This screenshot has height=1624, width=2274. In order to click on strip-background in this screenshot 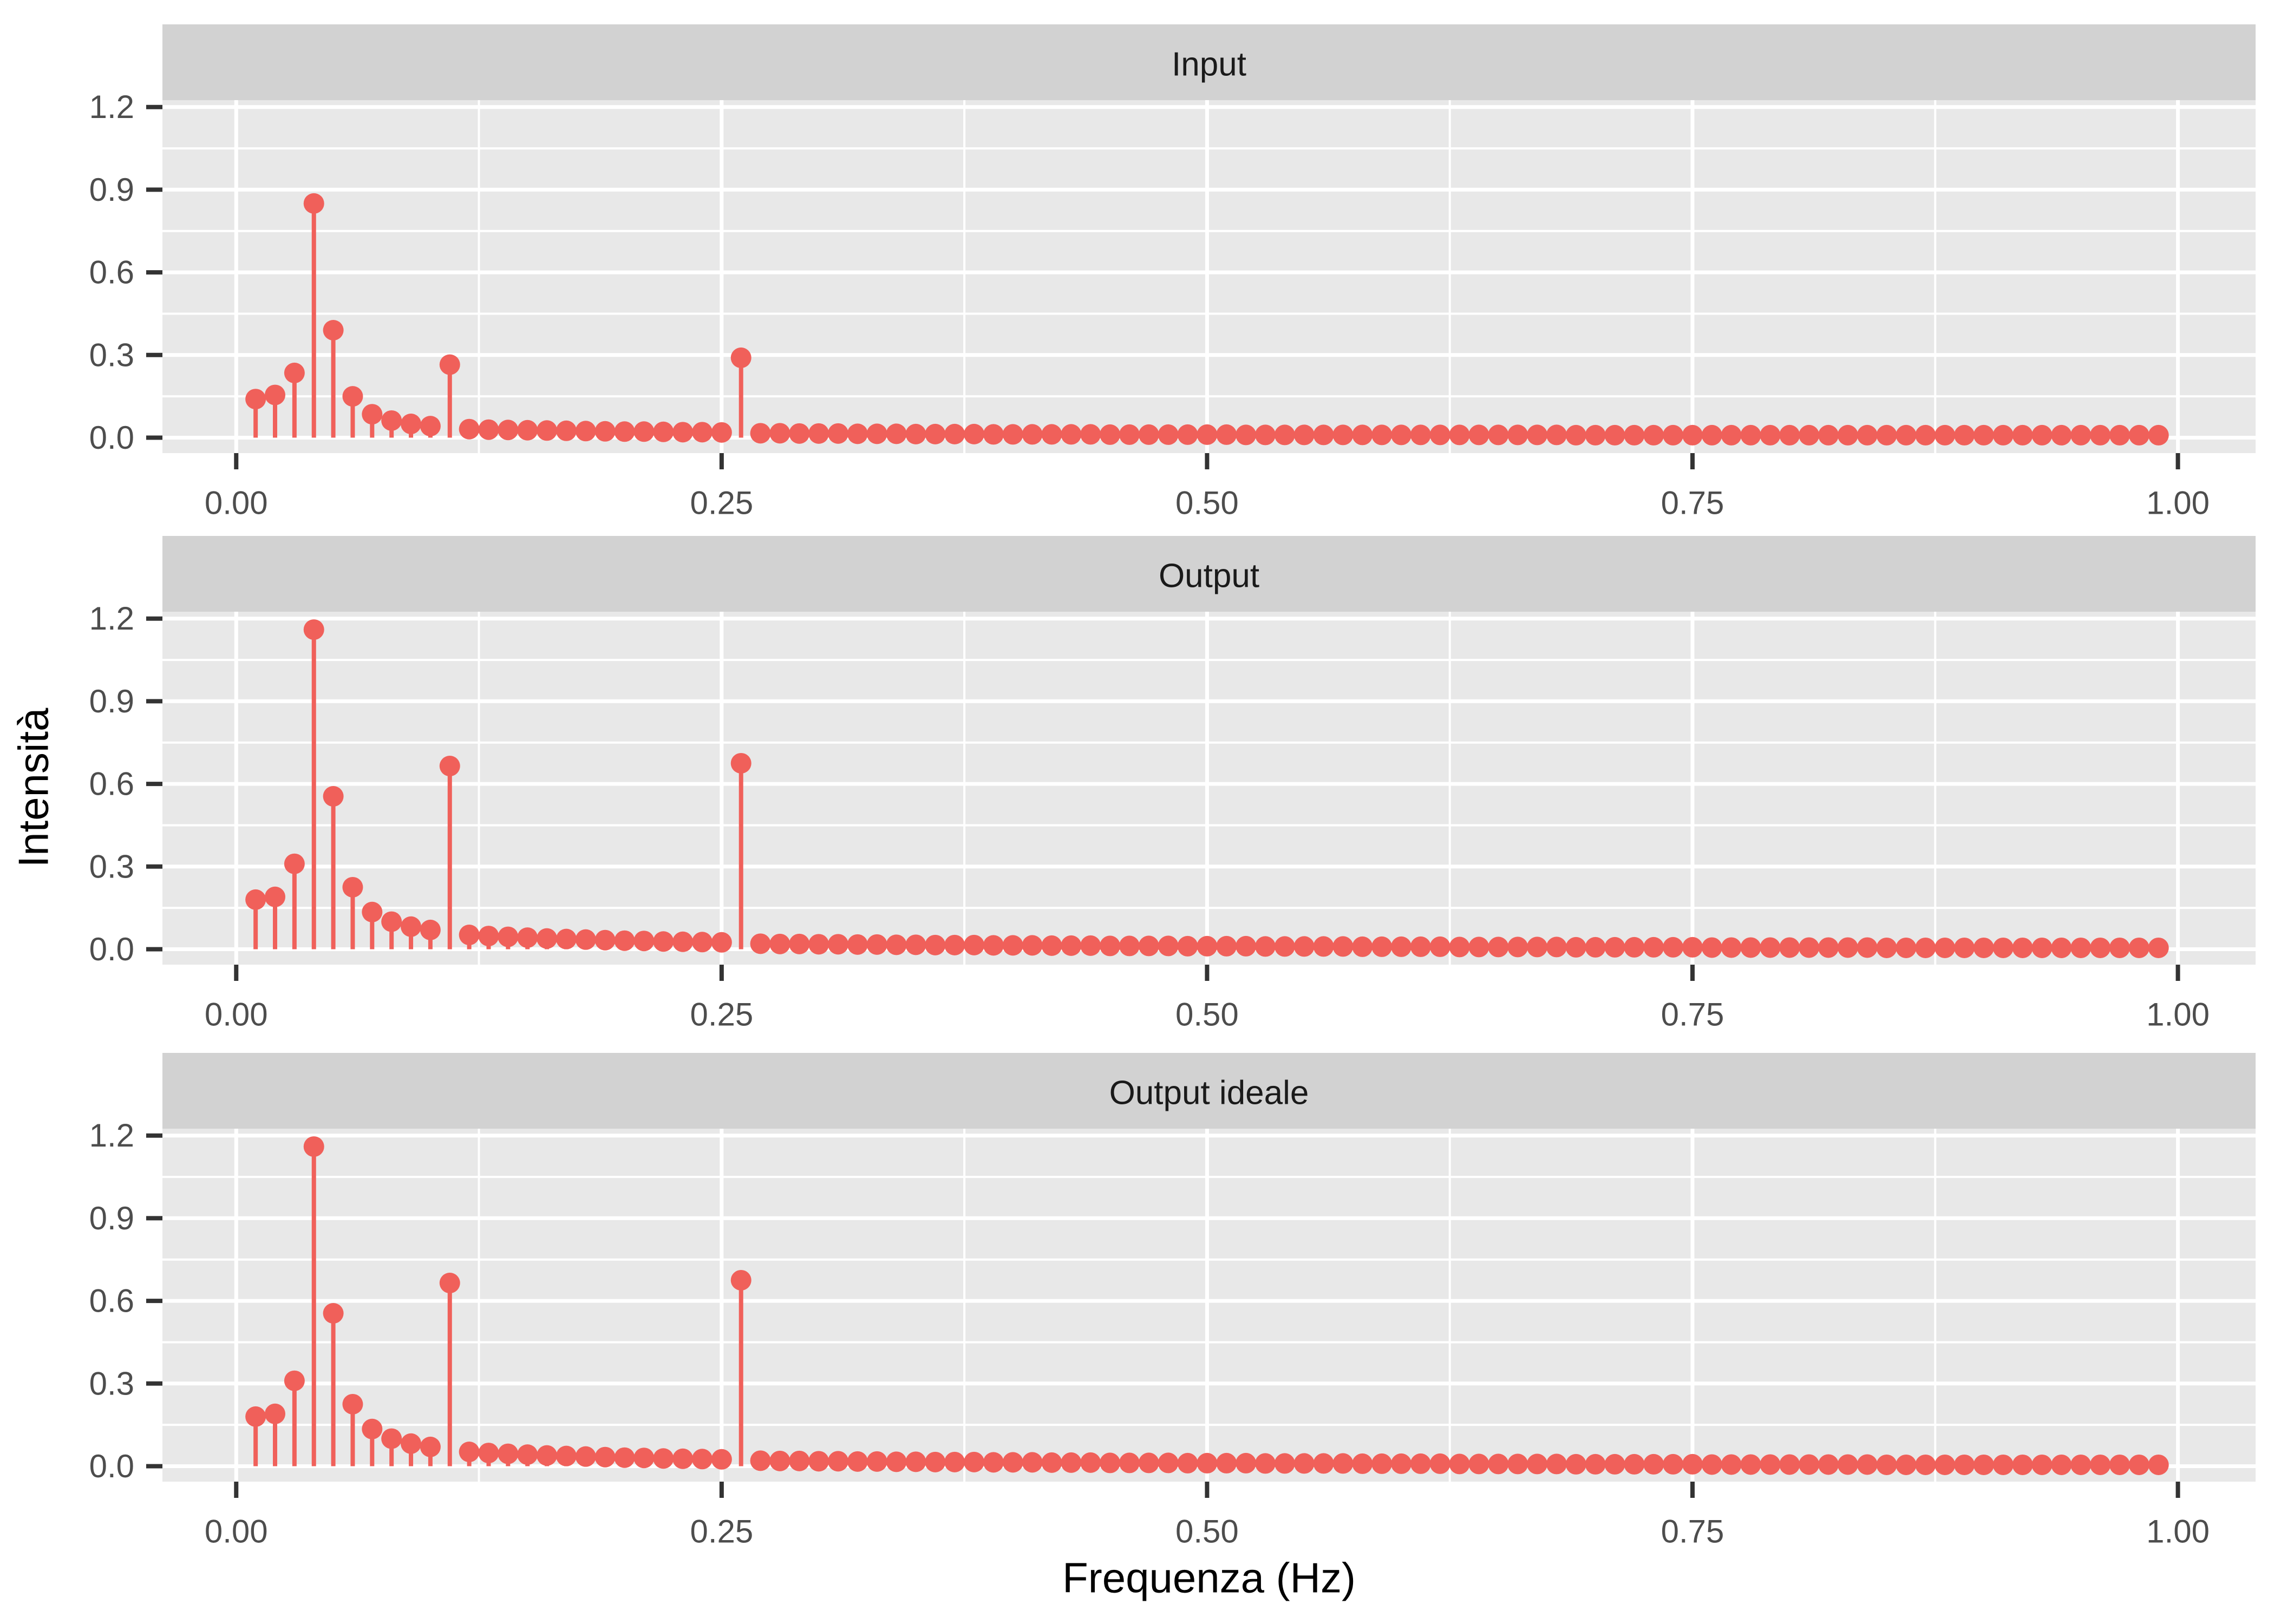, I will do `click(1209, 62)`.